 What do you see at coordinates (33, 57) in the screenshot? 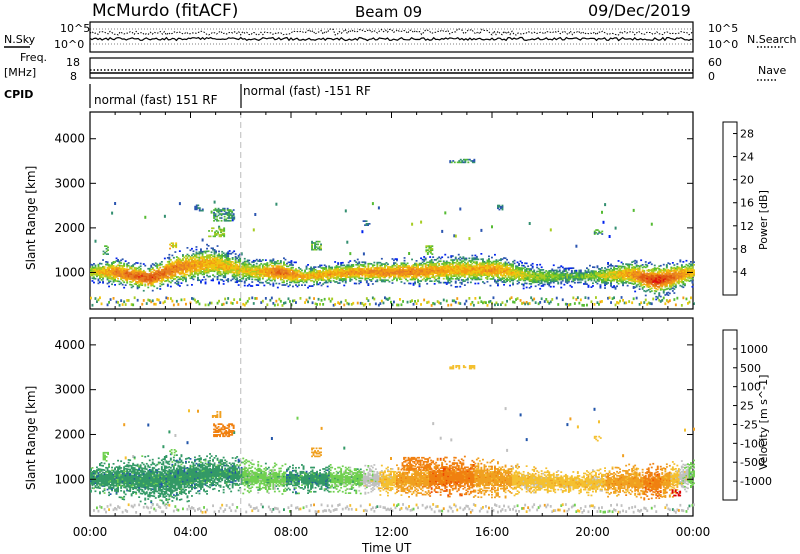
I see `freq-label: Freq.` at bounding box center [33, 57].